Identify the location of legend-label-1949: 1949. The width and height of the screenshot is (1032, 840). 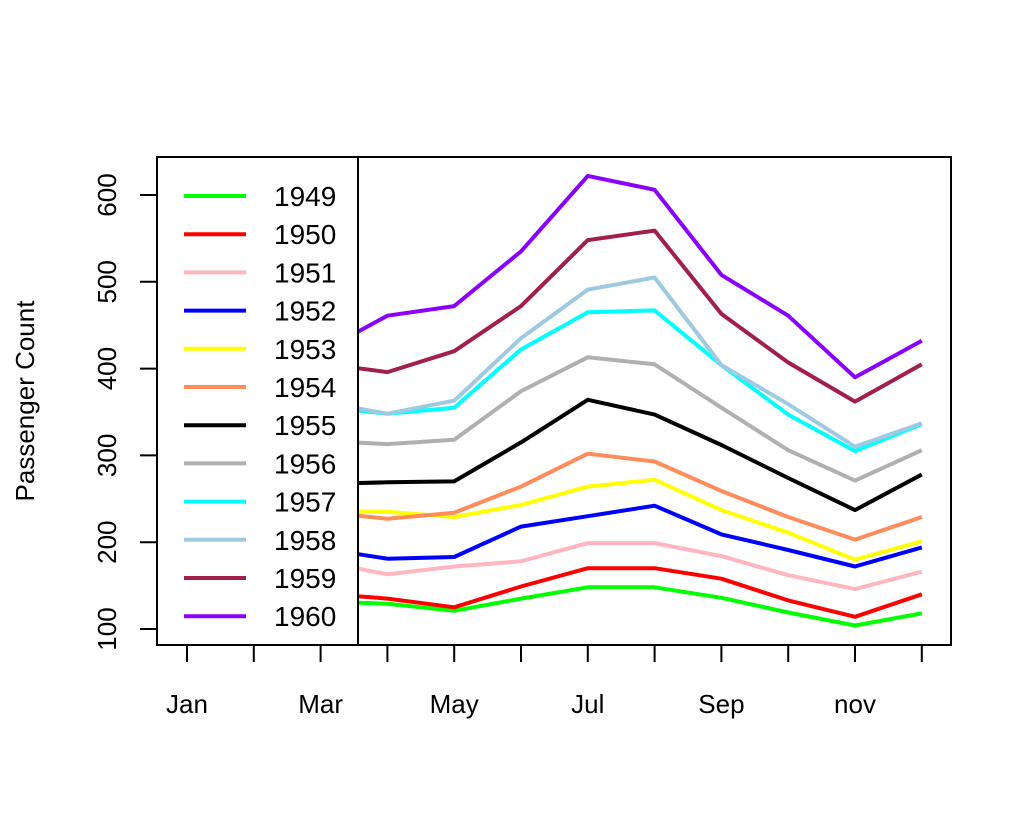
(305, 196).